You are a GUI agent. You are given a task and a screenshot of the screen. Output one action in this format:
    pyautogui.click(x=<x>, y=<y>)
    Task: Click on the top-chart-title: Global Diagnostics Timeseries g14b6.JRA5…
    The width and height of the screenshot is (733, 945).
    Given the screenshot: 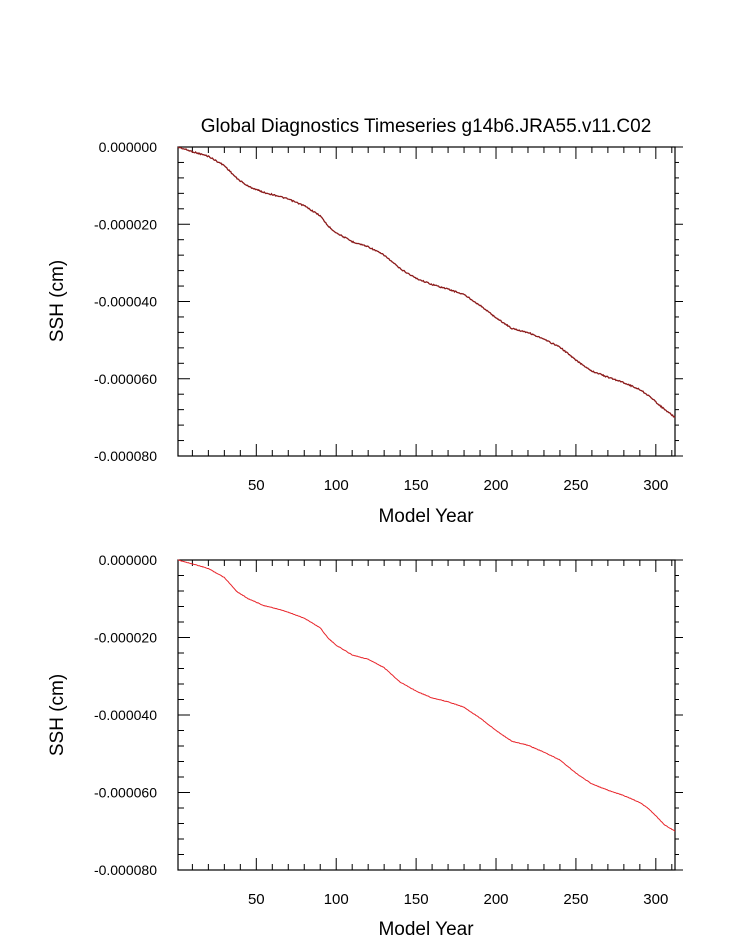 What is the action you would take?
    pyautogui.click(x=426, y=126)
    